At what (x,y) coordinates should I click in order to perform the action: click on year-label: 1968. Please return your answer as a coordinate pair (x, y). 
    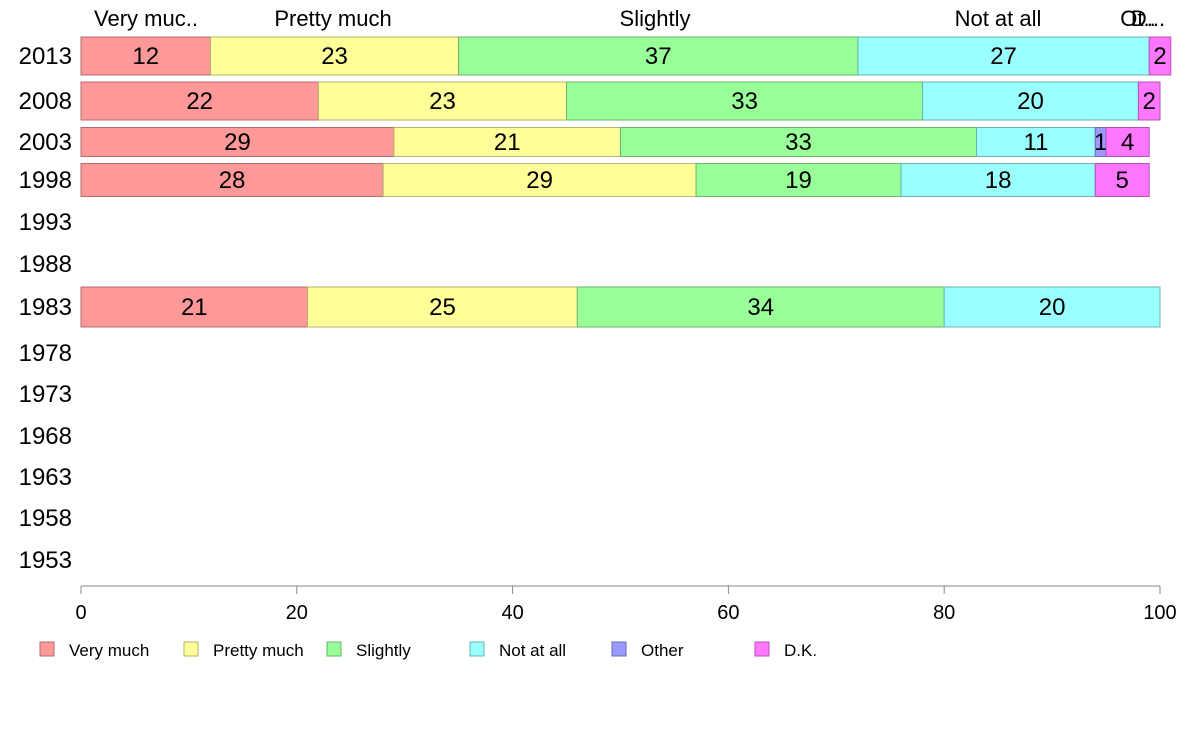
    Looking at the image, I should click on (45, 436).